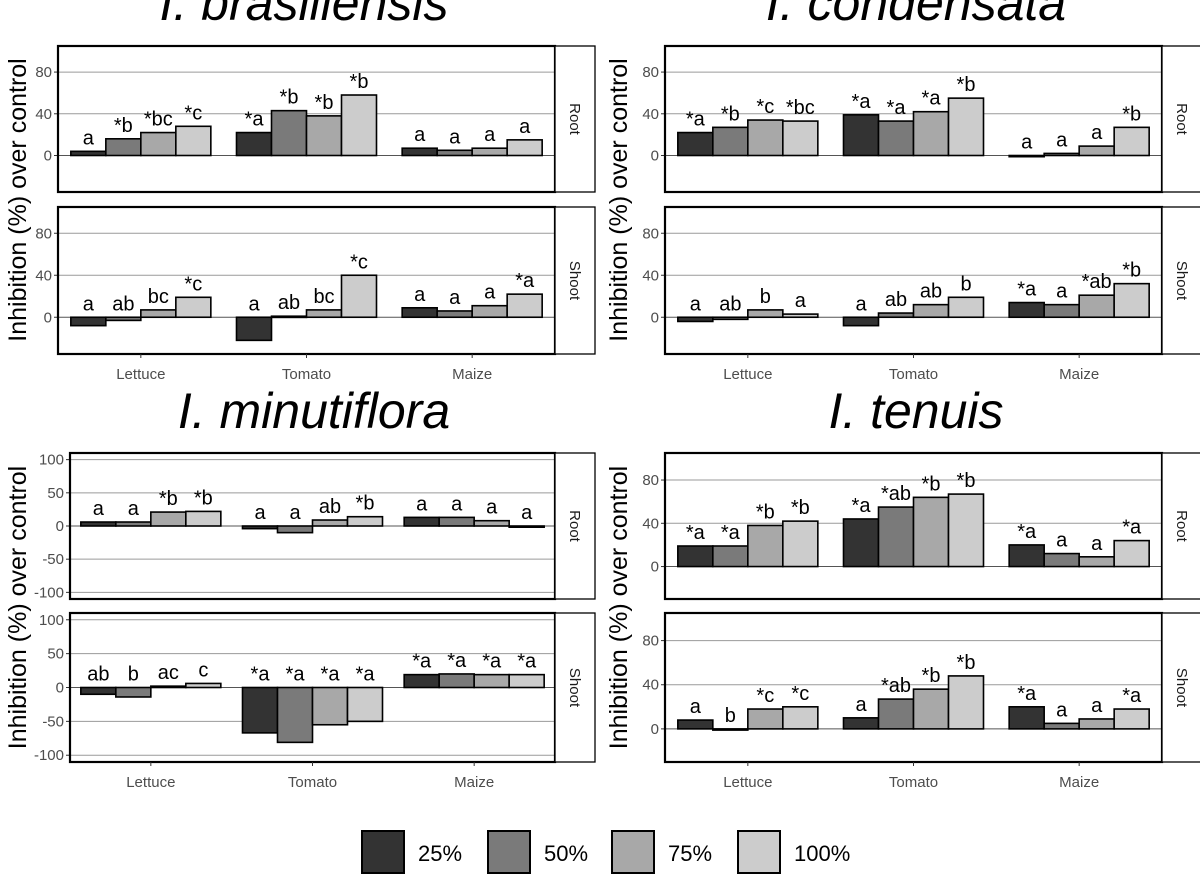 The width and height of the screenshot is (1200, 889). I want to click on y-tick-label: 80, so click(650, 480).